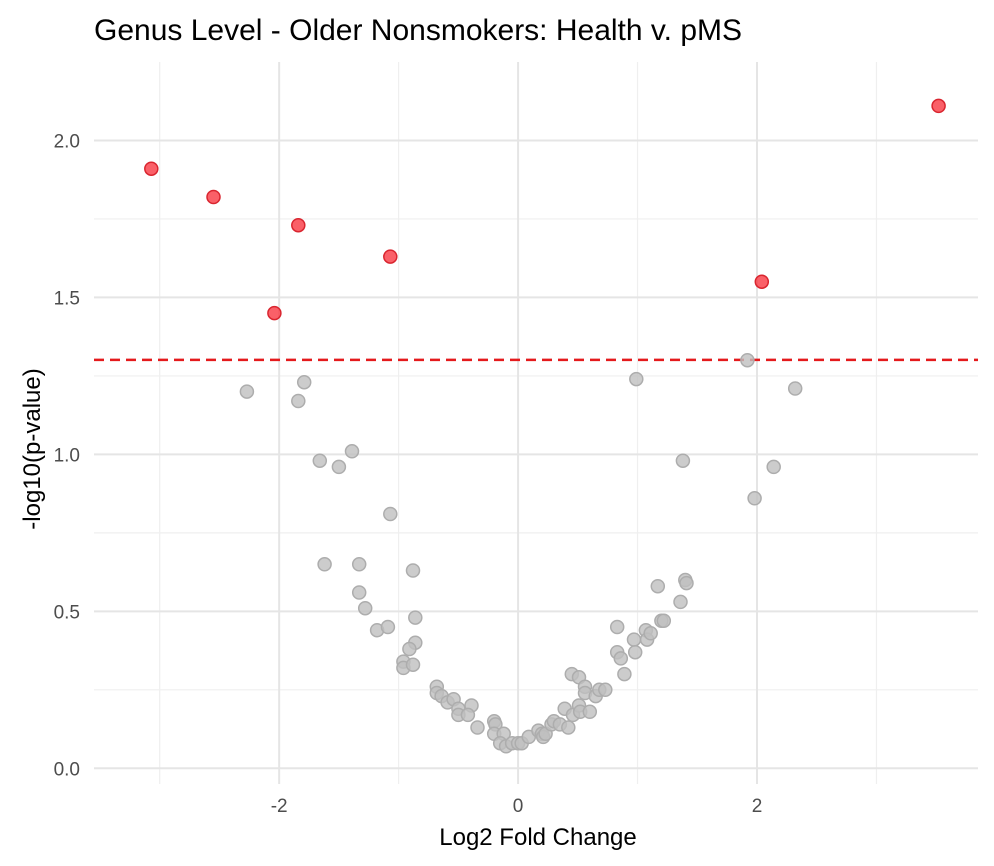  Describe the element at coordinates (279, 806) in the screenshot. I see `x-tick-label: -2` at that location.